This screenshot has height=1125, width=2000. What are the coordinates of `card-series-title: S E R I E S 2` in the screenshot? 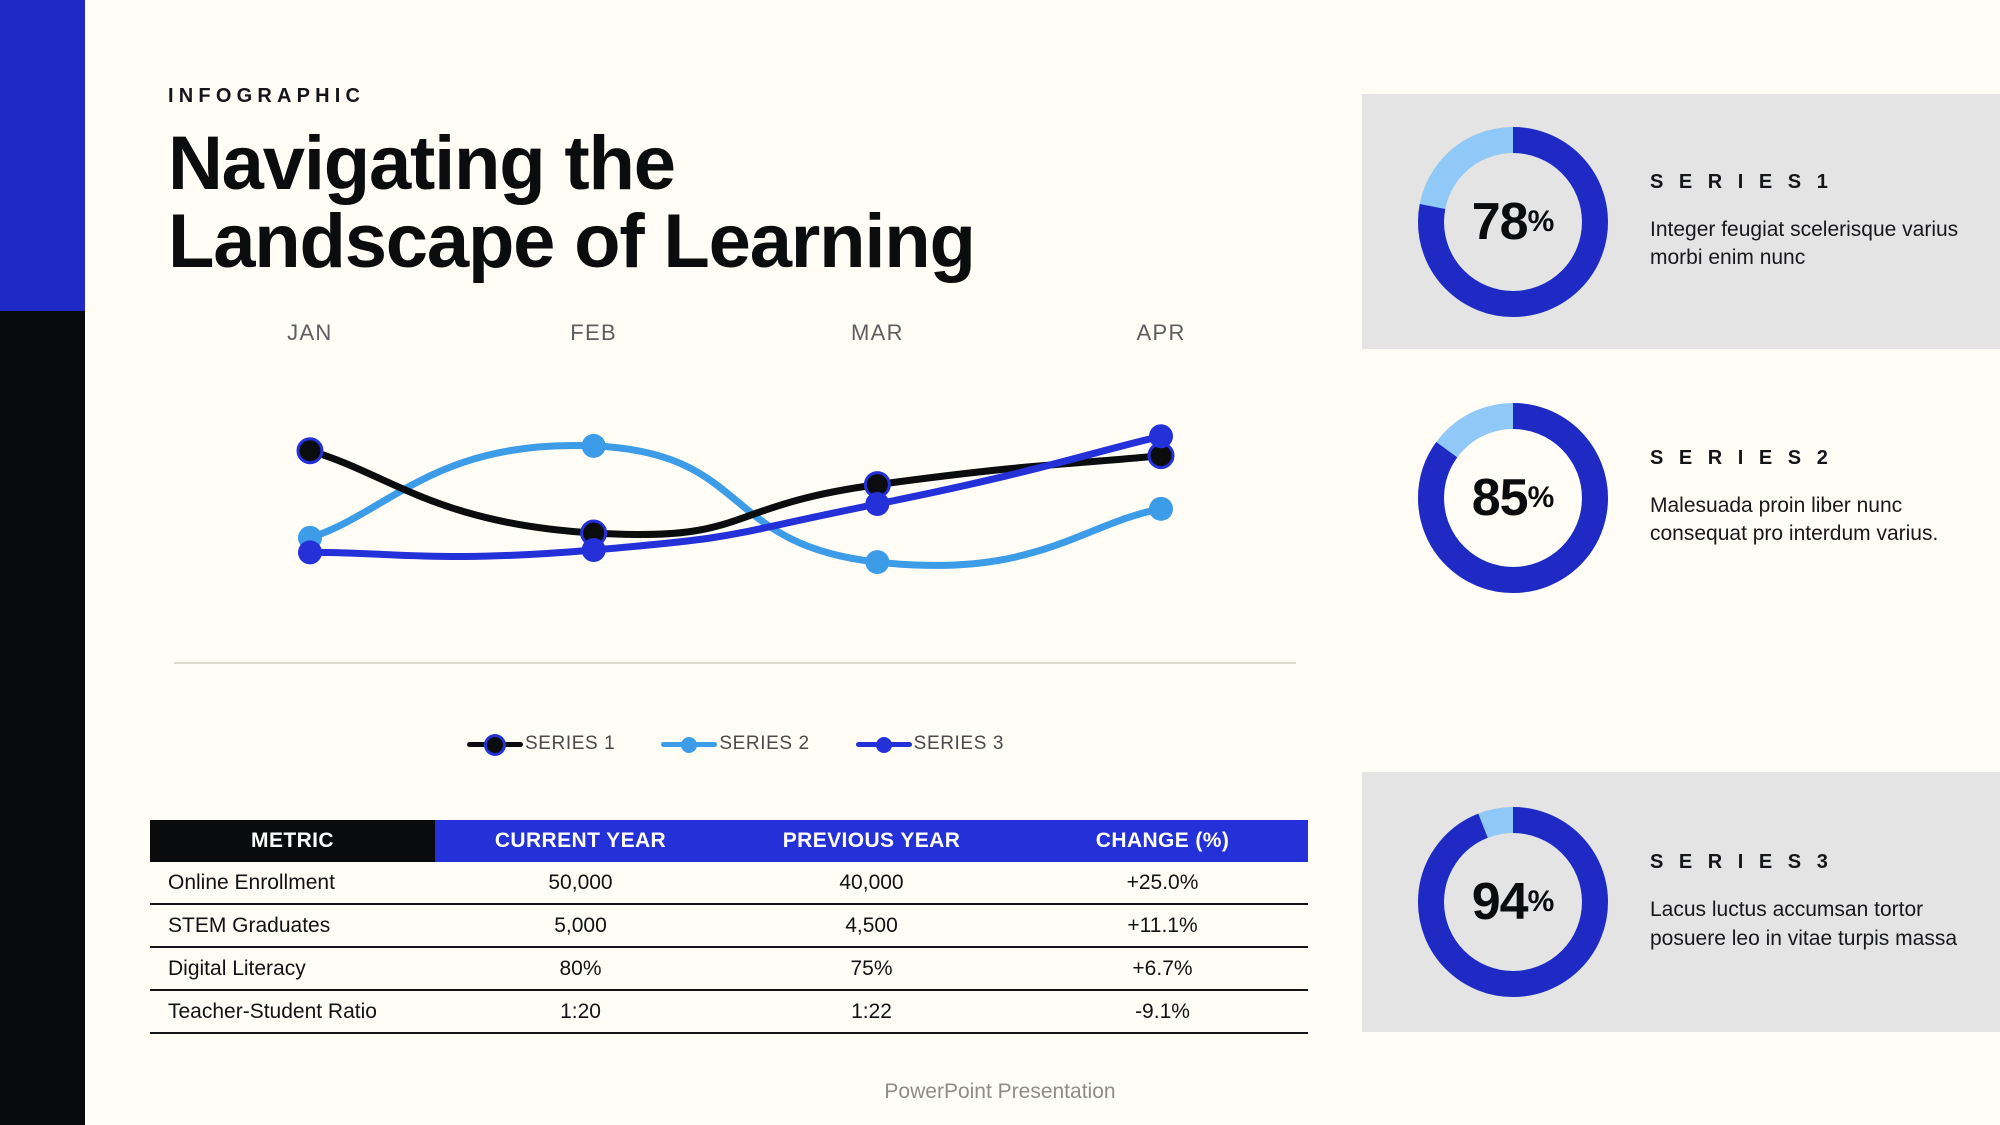 It's located at (1741, 457).